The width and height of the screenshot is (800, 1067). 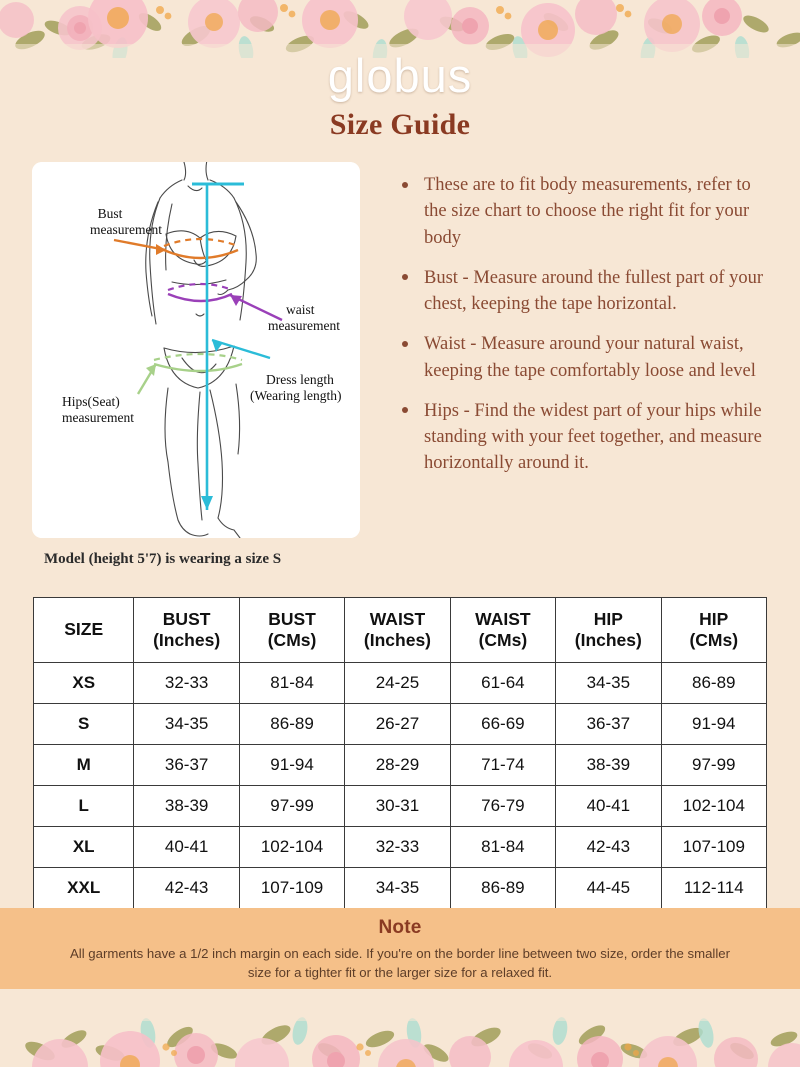 I want to click on cell-hip-inches: 38-39, so click(x=608, y=765).